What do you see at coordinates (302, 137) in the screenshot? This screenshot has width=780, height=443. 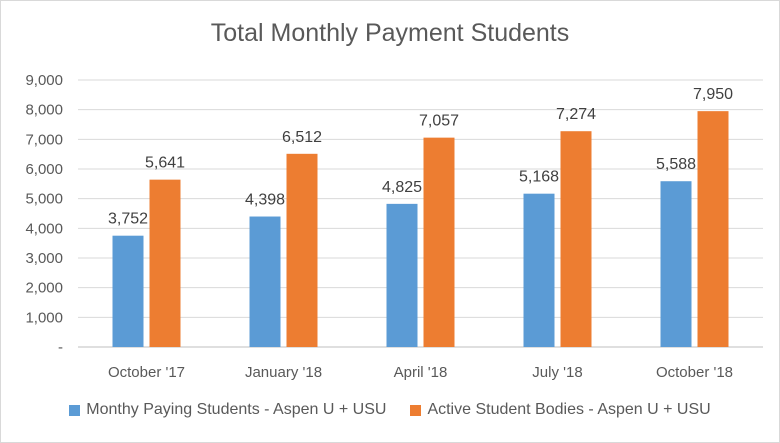 I see `data-label-series-2: 6,512` at bounding box center [302, 137].